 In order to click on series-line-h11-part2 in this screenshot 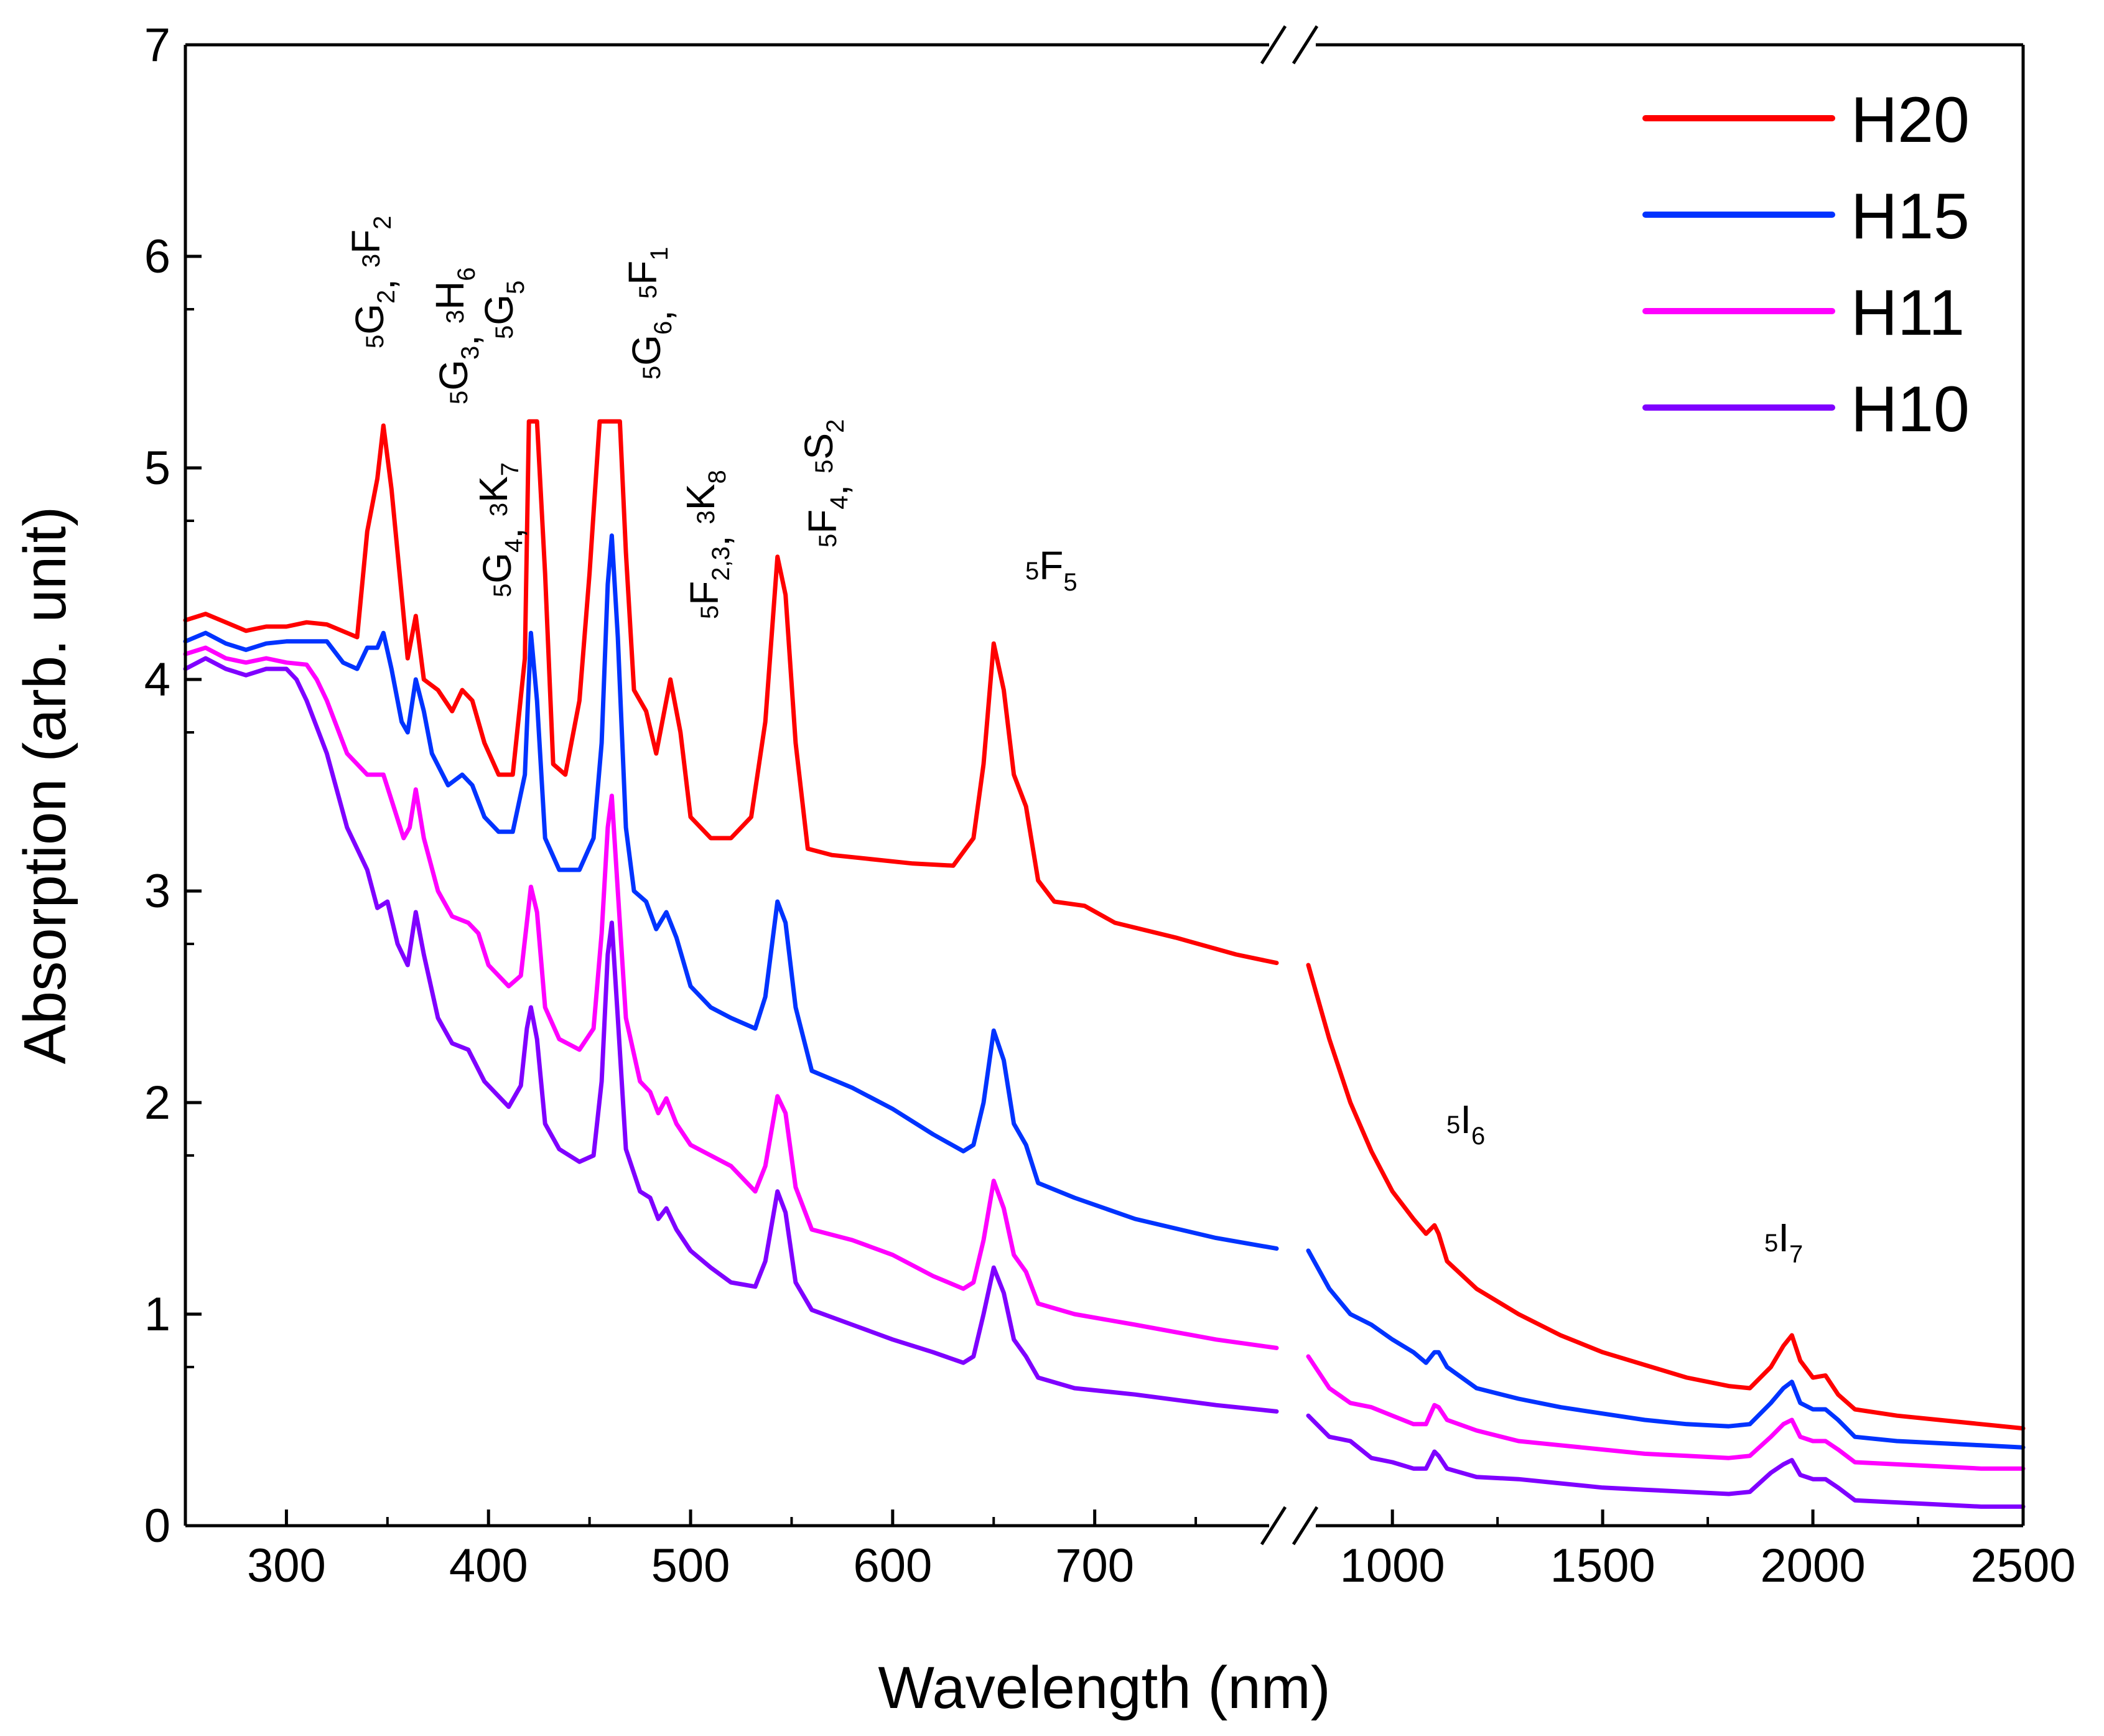, I will do `click(1666, 1412)`.